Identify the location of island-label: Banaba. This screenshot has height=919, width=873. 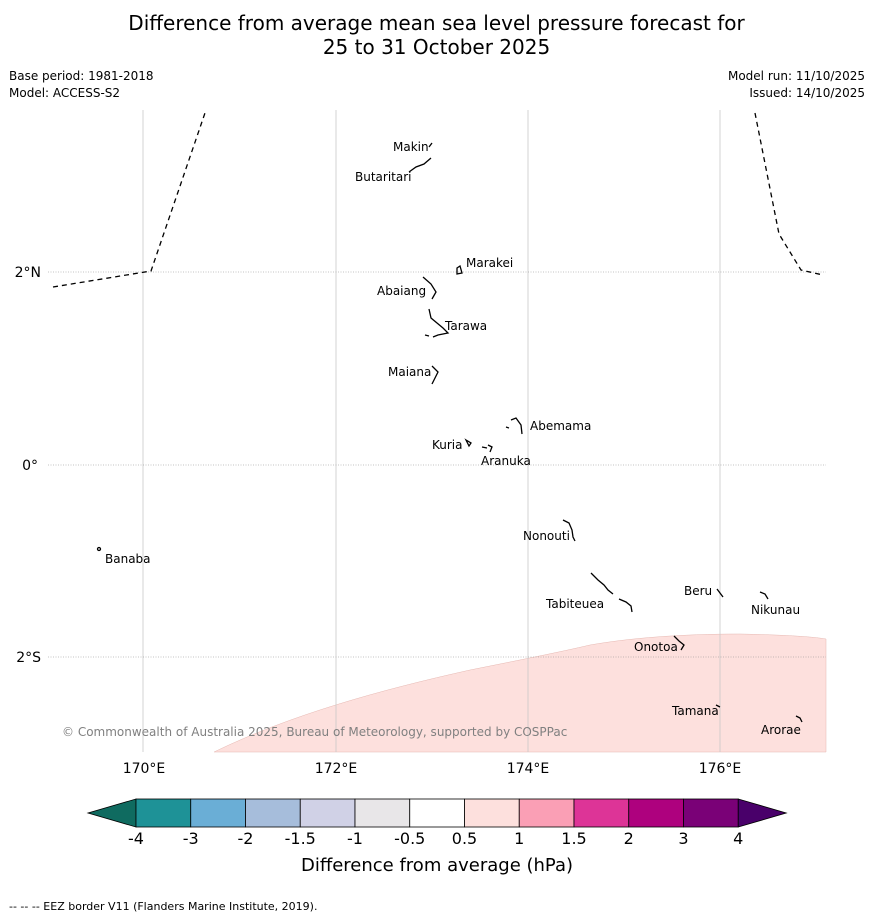
(128, 559).